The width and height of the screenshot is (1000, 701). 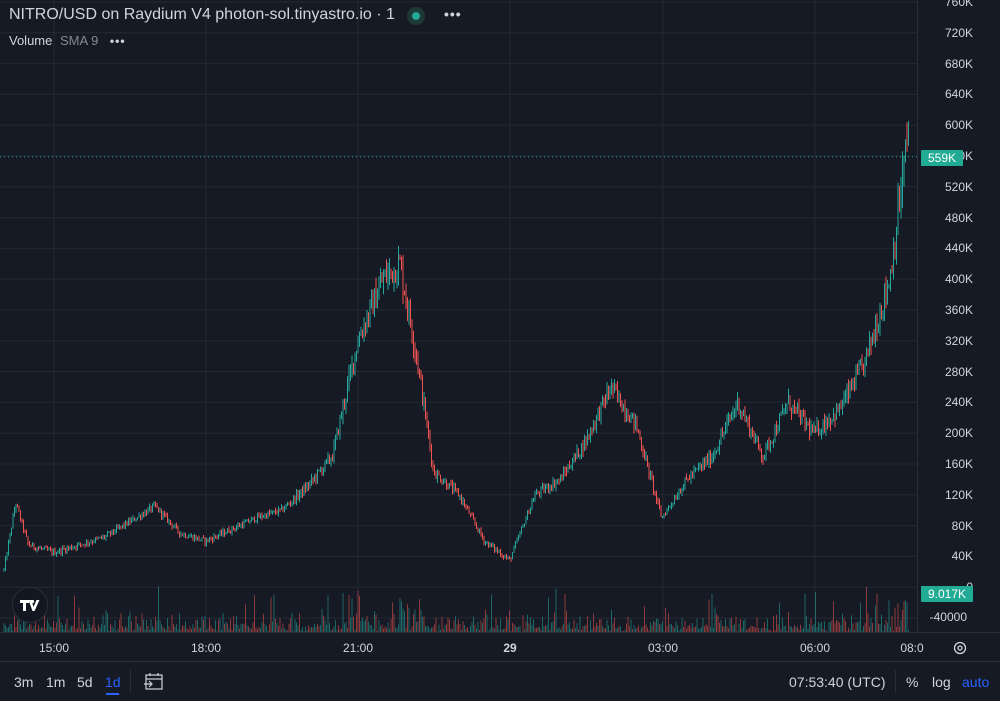 What do you see at coordinates (453, 15) in the screenshot?
I see `legend-menu-button: •••` at bounding box center [453, 15].